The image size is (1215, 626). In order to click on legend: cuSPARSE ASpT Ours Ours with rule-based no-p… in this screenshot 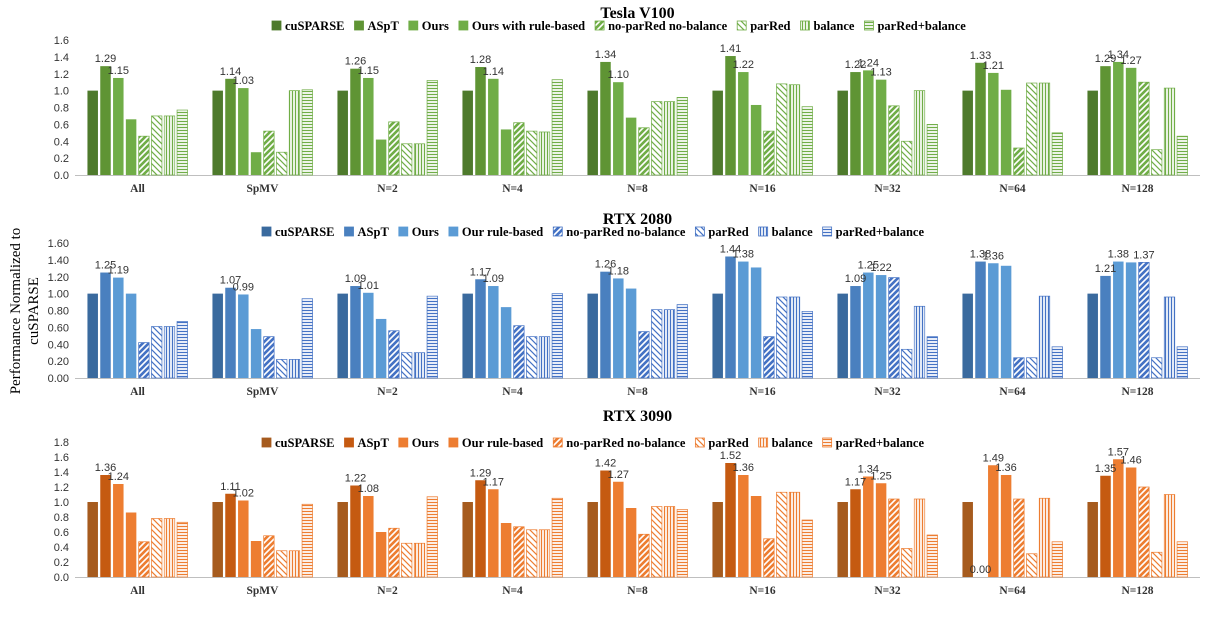, I will do `click(618, 26)`.